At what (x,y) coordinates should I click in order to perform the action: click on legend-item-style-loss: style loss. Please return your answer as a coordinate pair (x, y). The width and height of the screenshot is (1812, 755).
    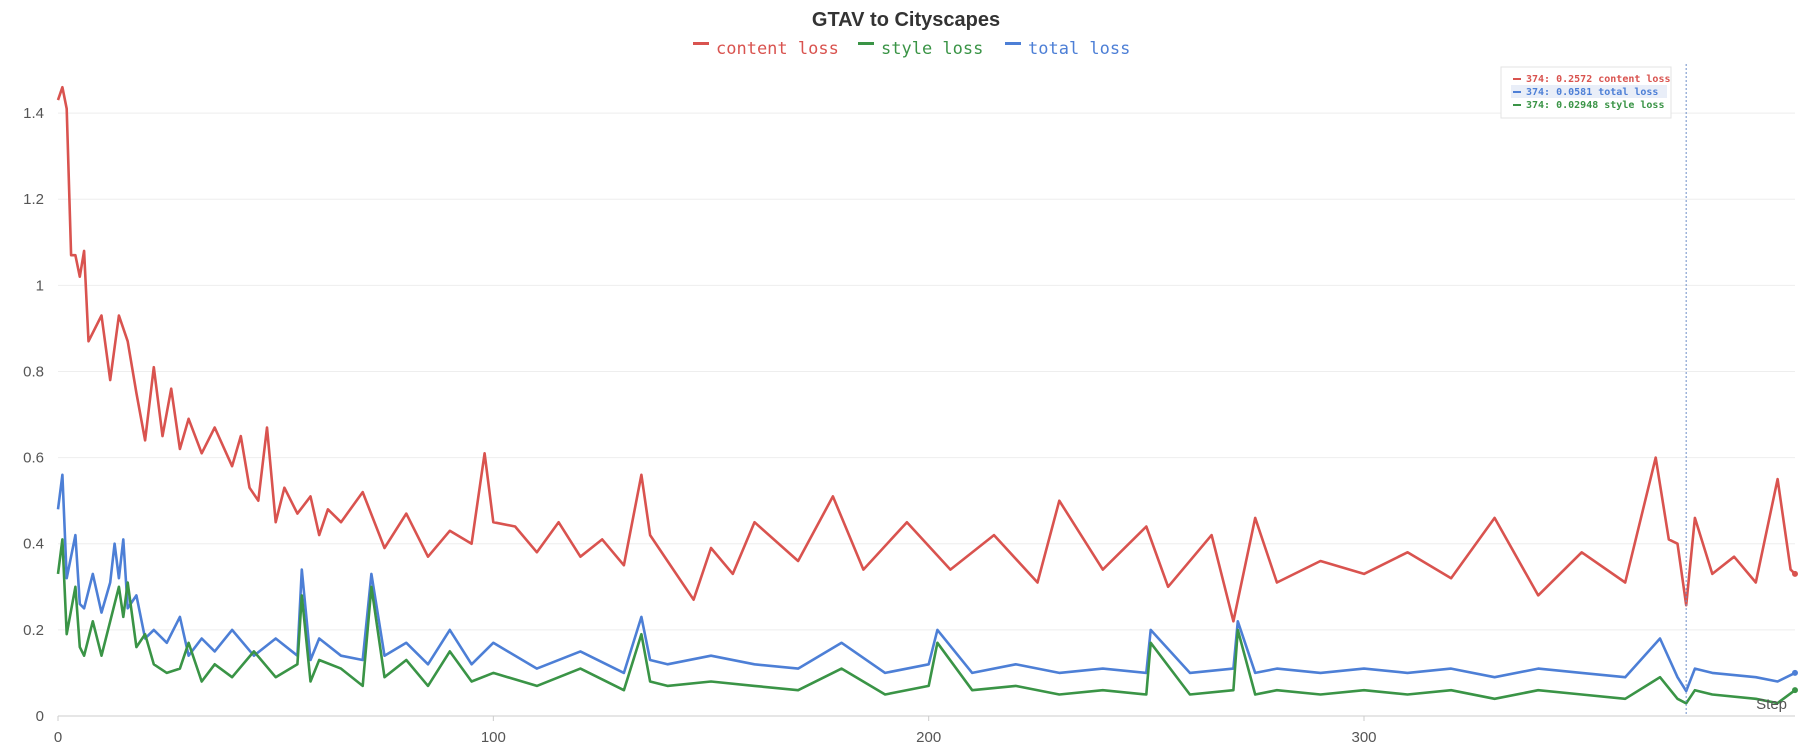
    Looking at the image, I should click on (920, 49).